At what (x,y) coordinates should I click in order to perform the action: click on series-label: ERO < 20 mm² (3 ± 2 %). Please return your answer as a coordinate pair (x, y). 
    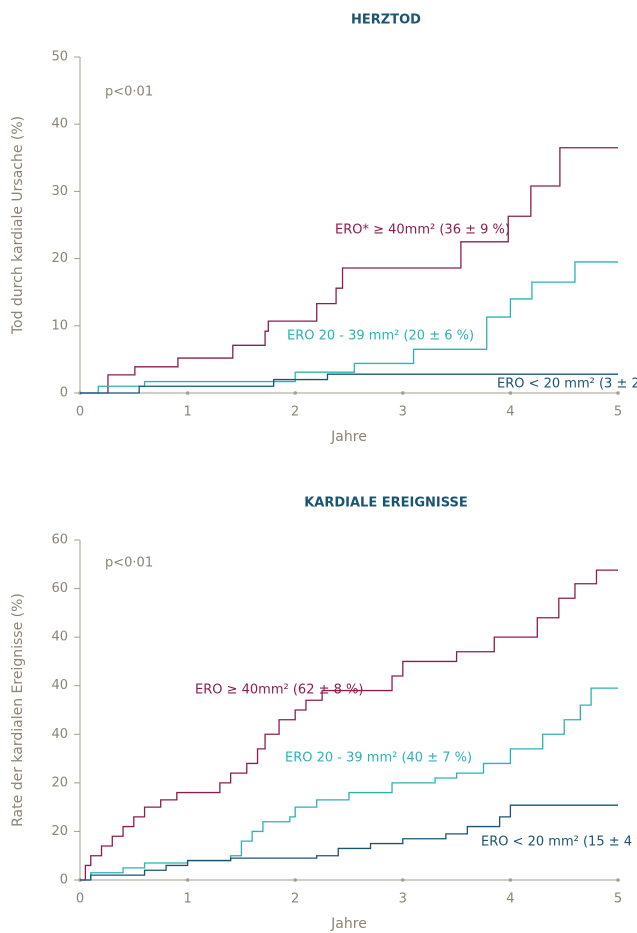
    Looking at the image, I should click on (567, 384).